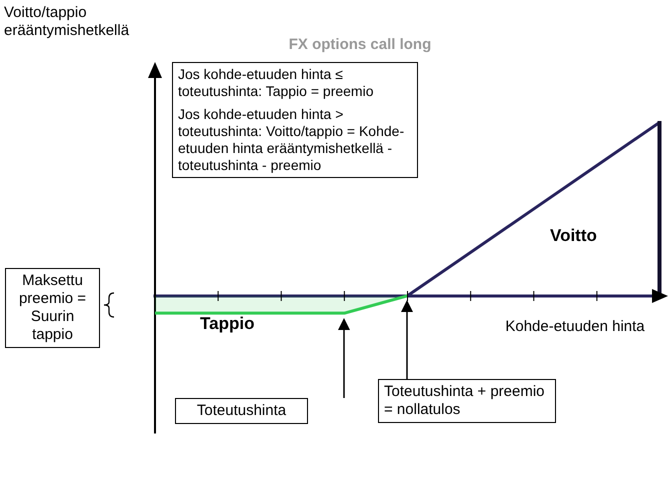 This screenshot has width=671, height=483. Describe the element at coordinates (276, 83) in the screenshot. I see `text: Jos kohde-etuuden hinta ≤ toteutushinta: Tappio = preemio` at that location.